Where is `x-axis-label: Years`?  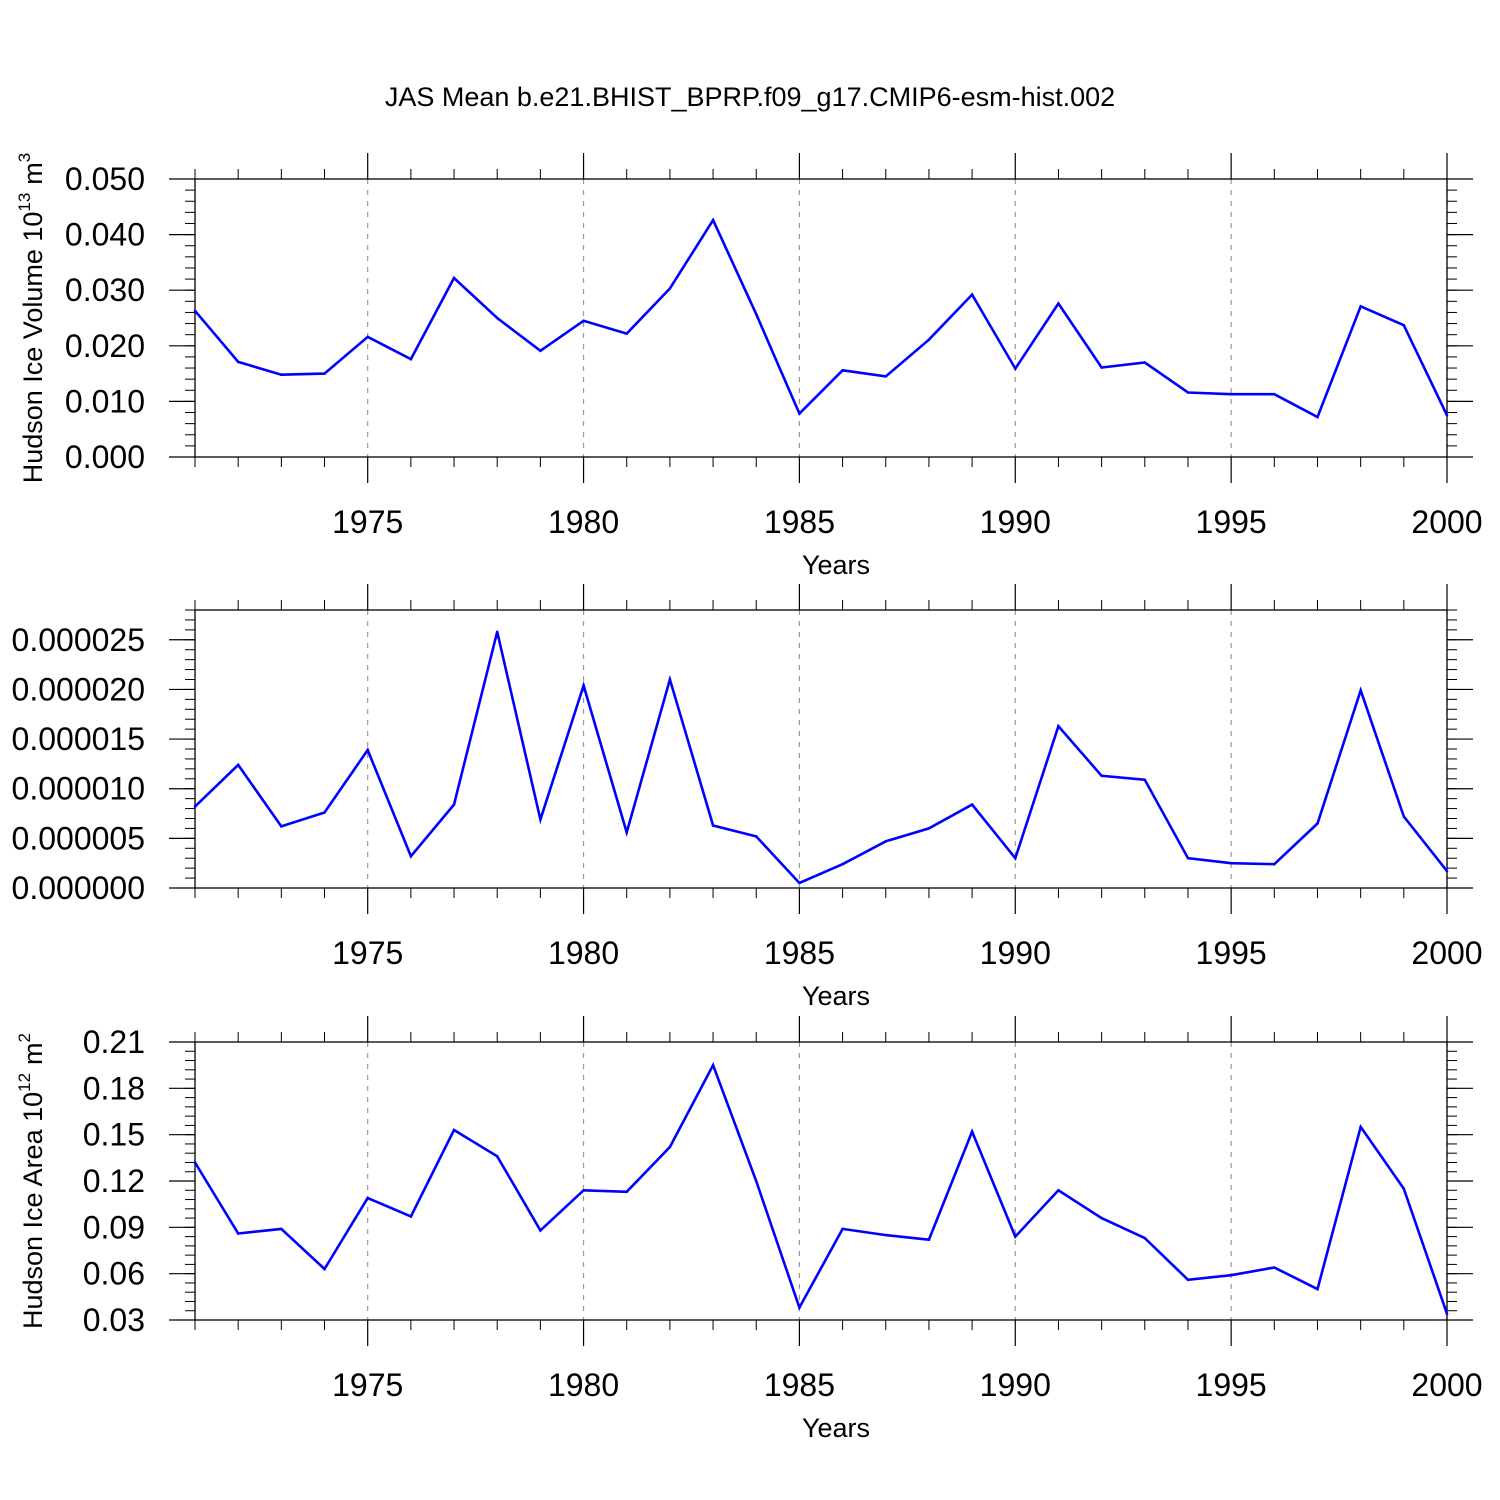
x-axis-label: Years is located at coordinates (836, 996).